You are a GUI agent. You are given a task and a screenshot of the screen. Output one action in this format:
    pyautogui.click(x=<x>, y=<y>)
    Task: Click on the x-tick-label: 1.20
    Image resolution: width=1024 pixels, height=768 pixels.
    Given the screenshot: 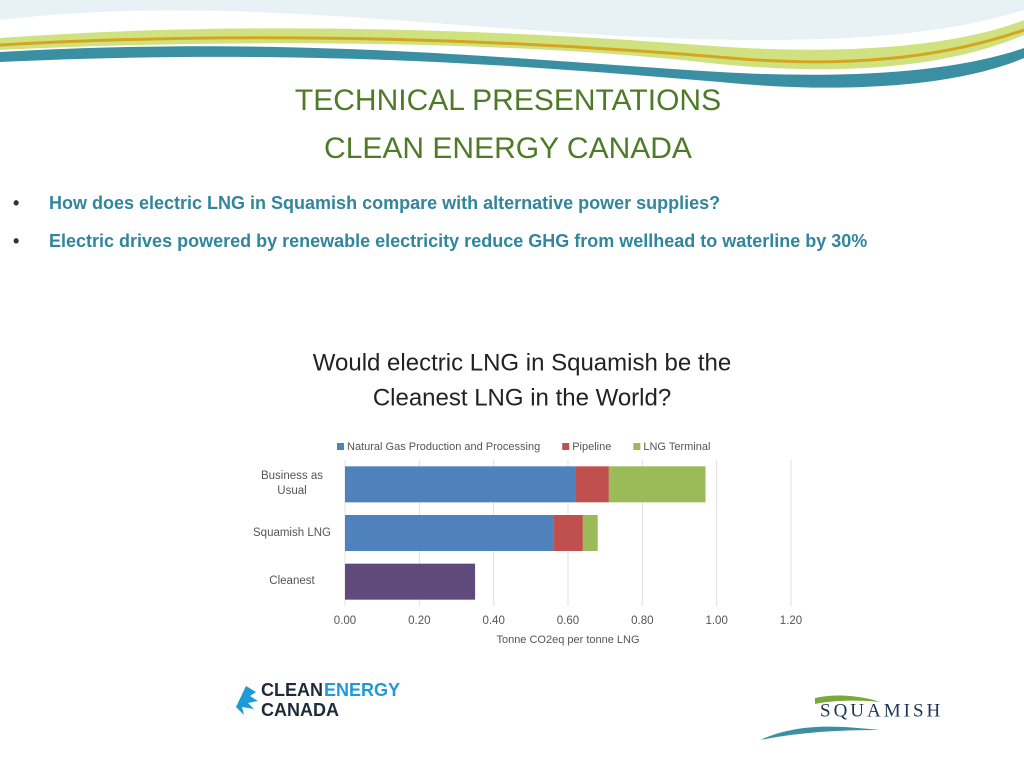 What is the action you would take?
    pyautogui.click(x=791, y=621)
    